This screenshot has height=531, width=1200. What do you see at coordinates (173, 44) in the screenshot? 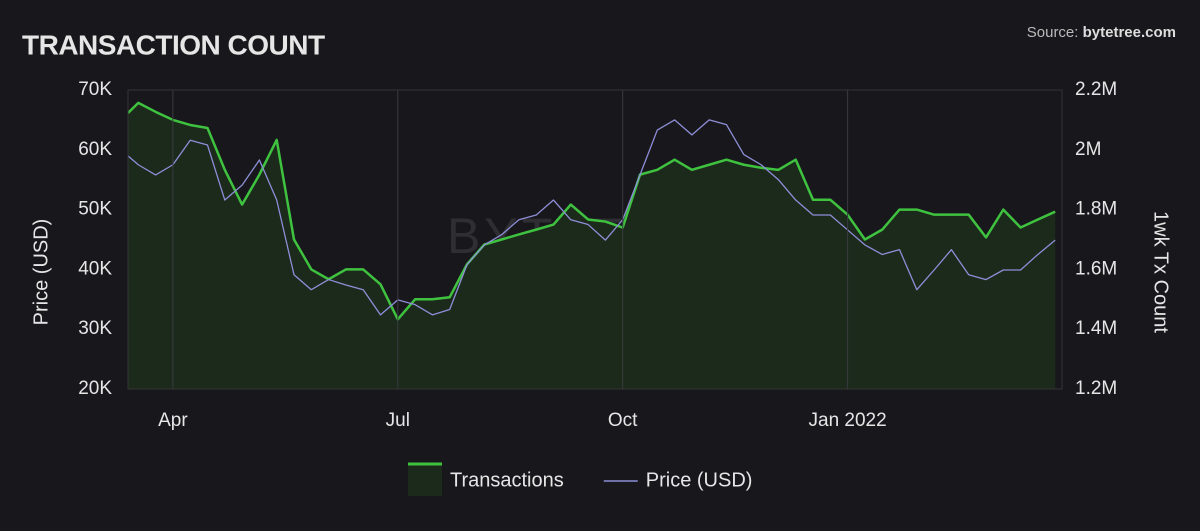
I see `chart-title: TRANSACTION COUNT` at bounding box center [173, 44].